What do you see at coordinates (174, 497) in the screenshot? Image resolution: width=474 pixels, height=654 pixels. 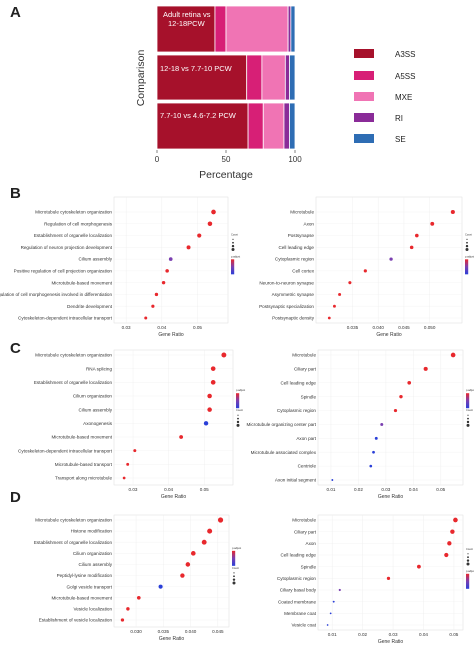 I see `c-left-x-axis-title: Gene Ratio` at bounding box center [174, 497].